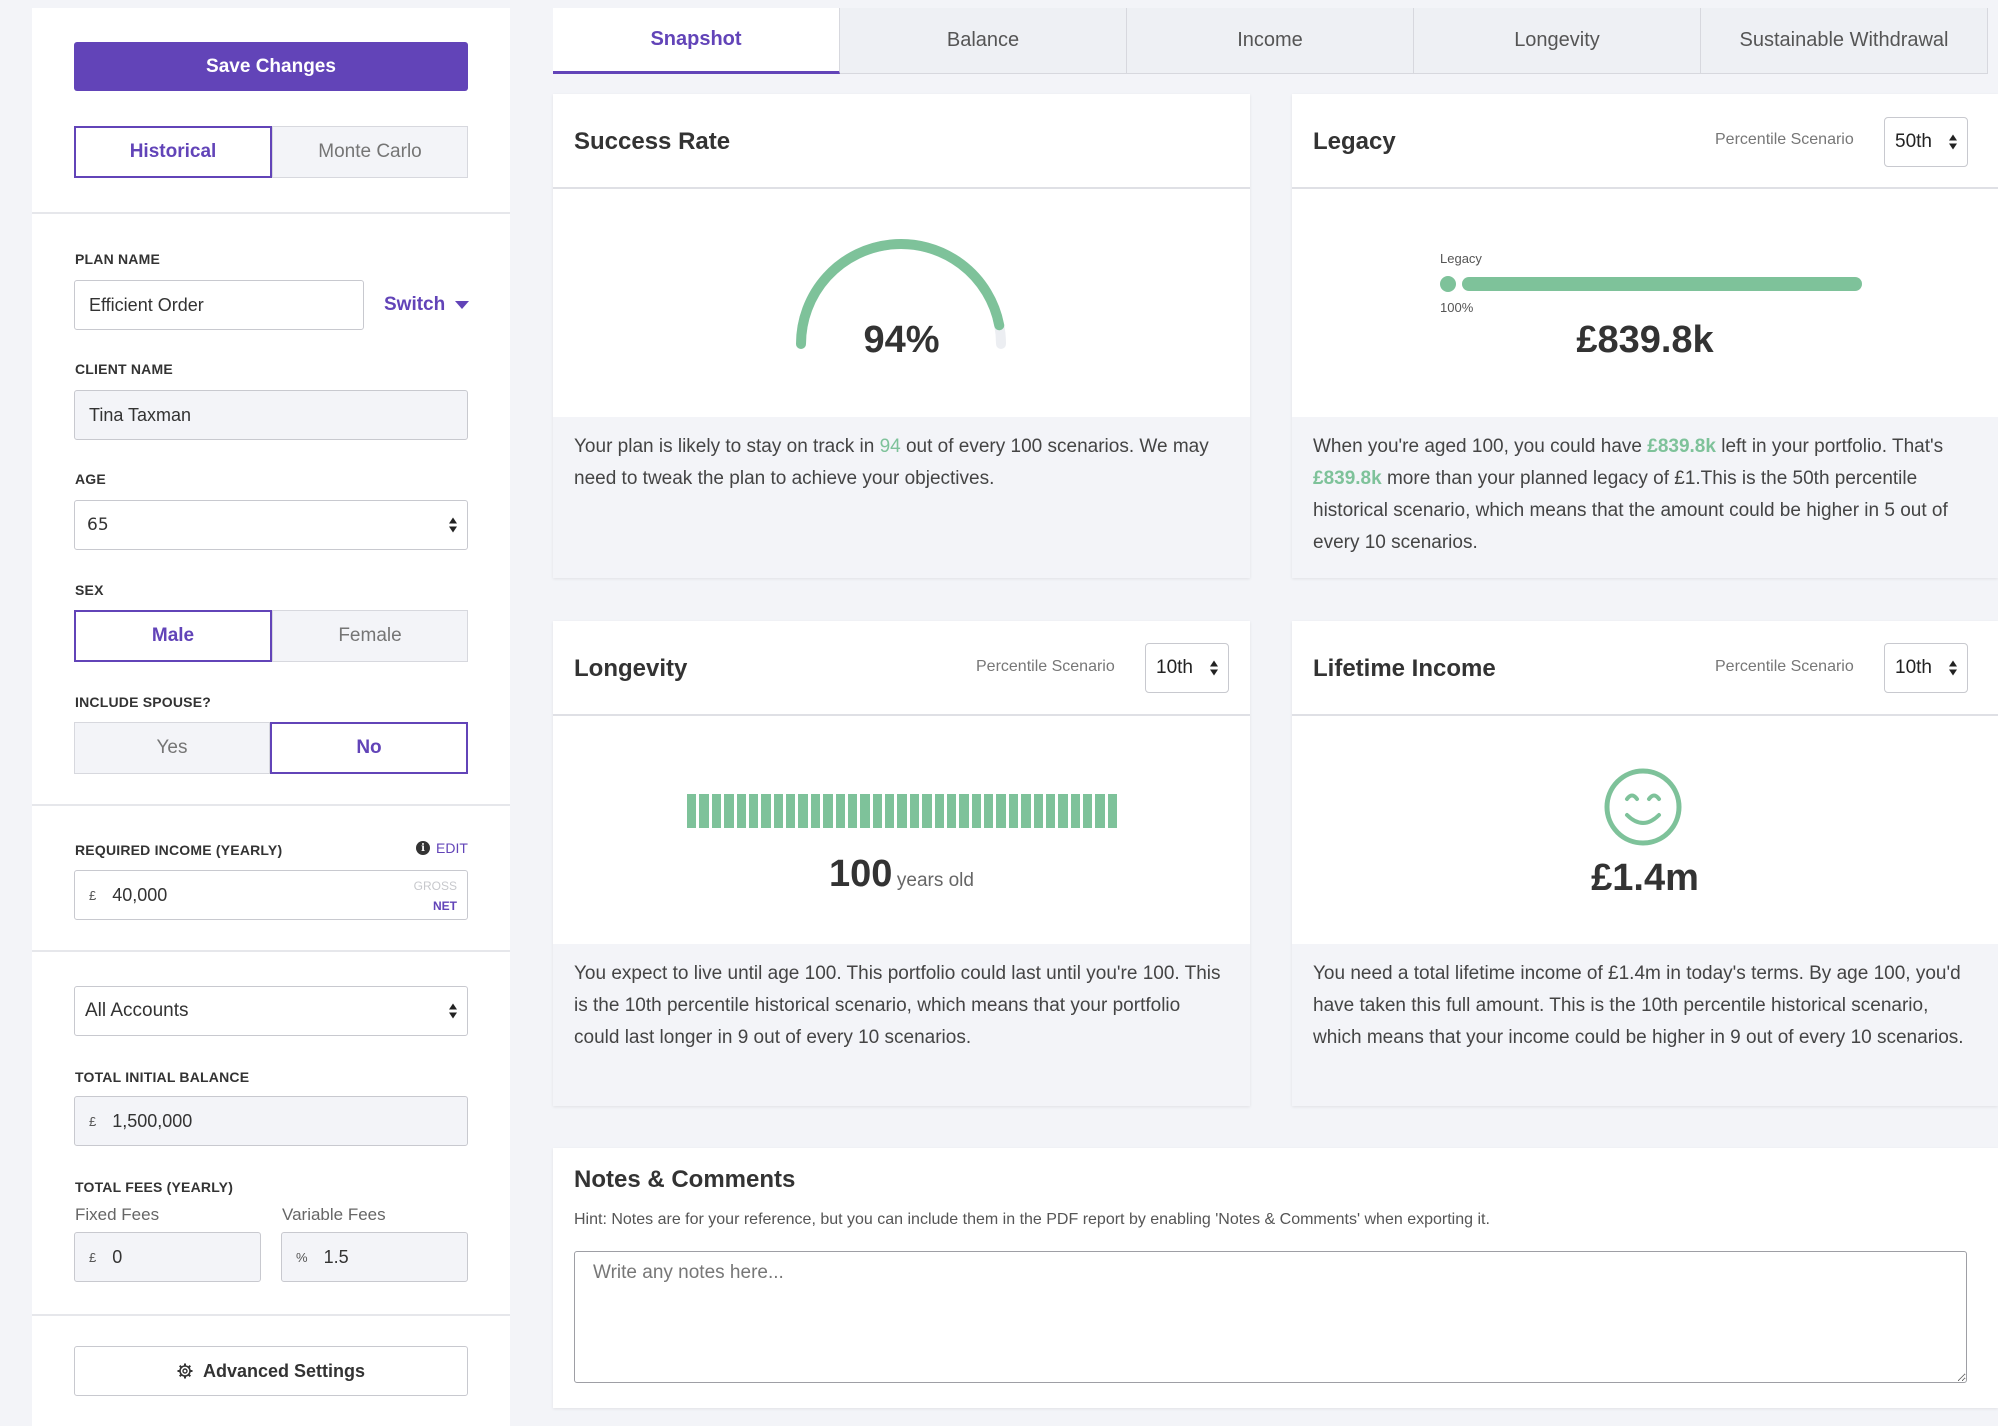 The width and height of the screenshot is (1998, 1426). What do you see at coordinates (1404, 668) in the screenshot?
I see `lifetime-income-title: Lifetime Income` at bounding box center [1404, 668].